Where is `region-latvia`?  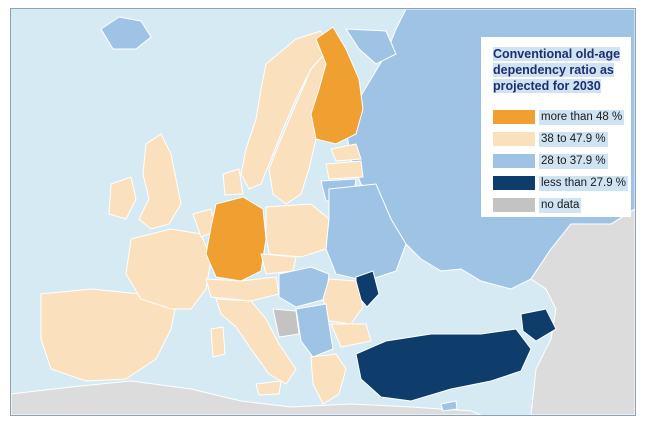 region-latvia is located at coordinates (344, 170).